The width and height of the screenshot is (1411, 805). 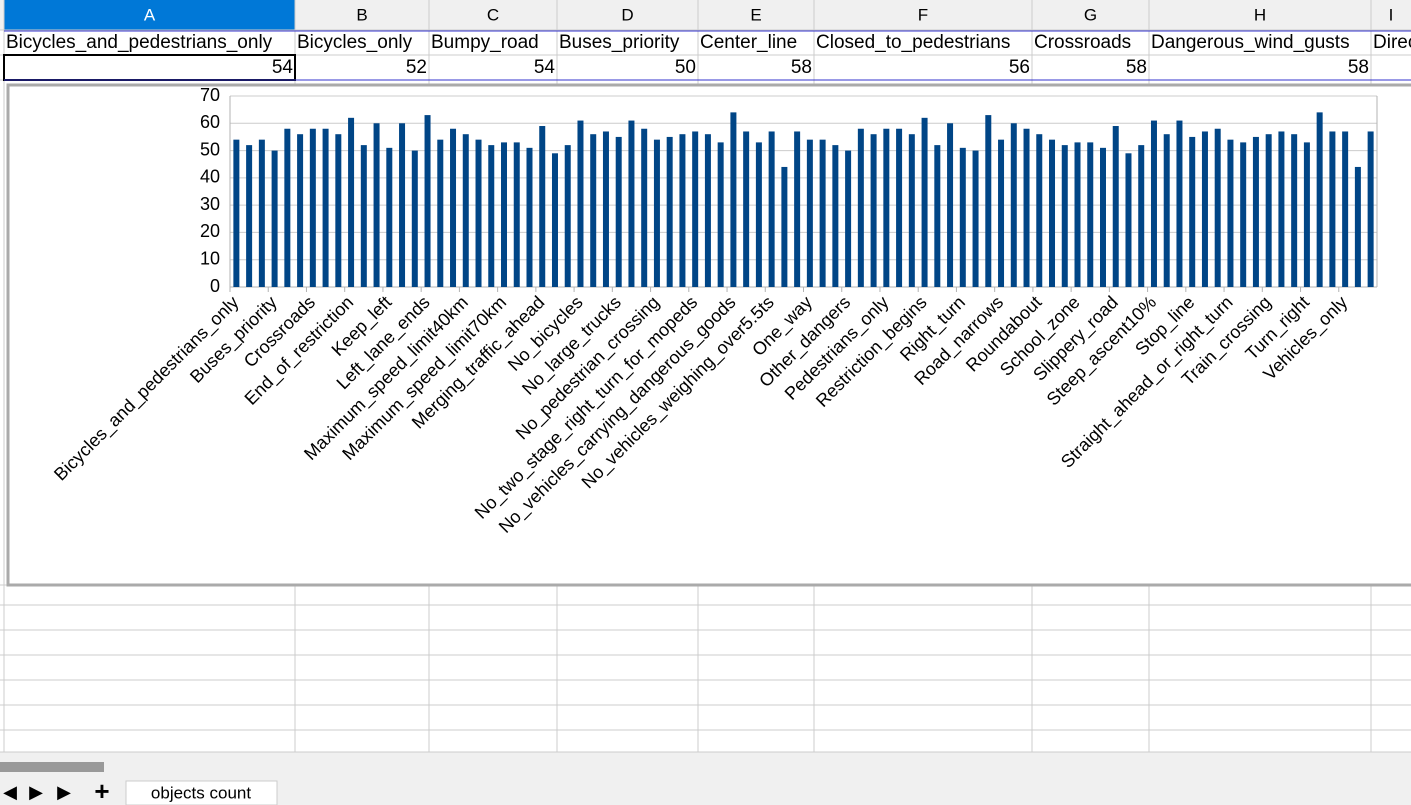 What do you see at coordinates (619, 42) in the screenshot?
I see `cell: Buses_priority` at bounding box center [619, 42].